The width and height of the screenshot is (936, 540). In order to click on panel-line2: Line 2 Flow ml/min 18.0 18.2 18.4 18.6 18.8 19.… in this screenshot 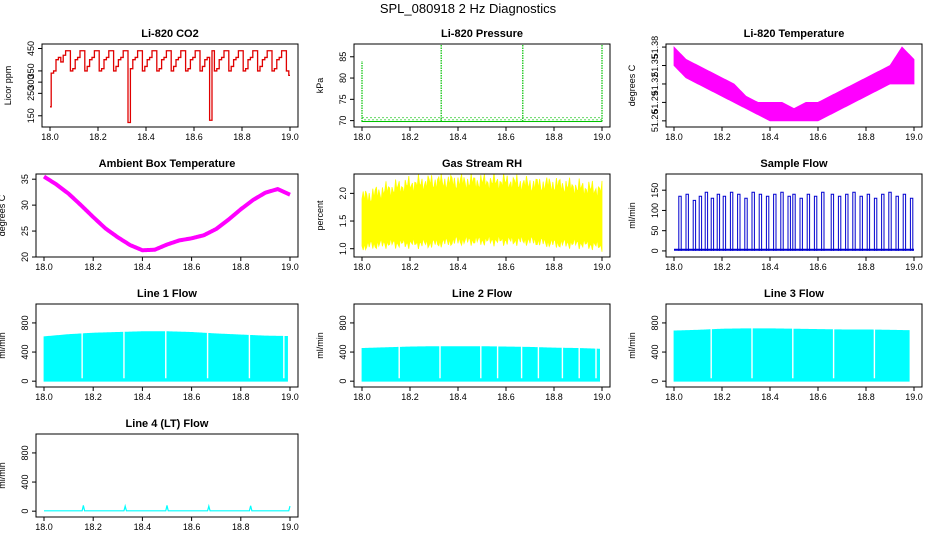, I will do `click(463, 345)`.